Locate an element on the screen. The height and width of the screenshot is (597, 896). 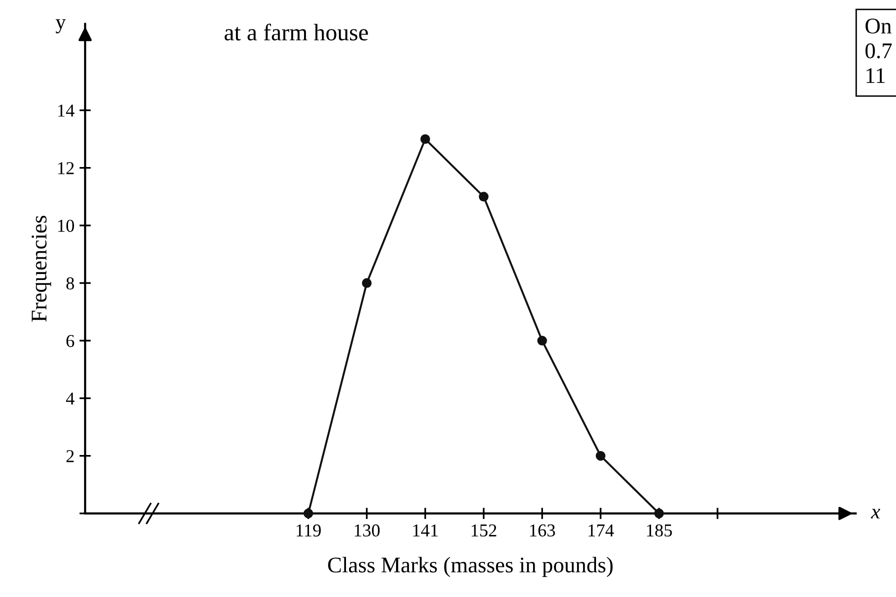
y-tick-label: 2 is located at coordinates (70, 456).